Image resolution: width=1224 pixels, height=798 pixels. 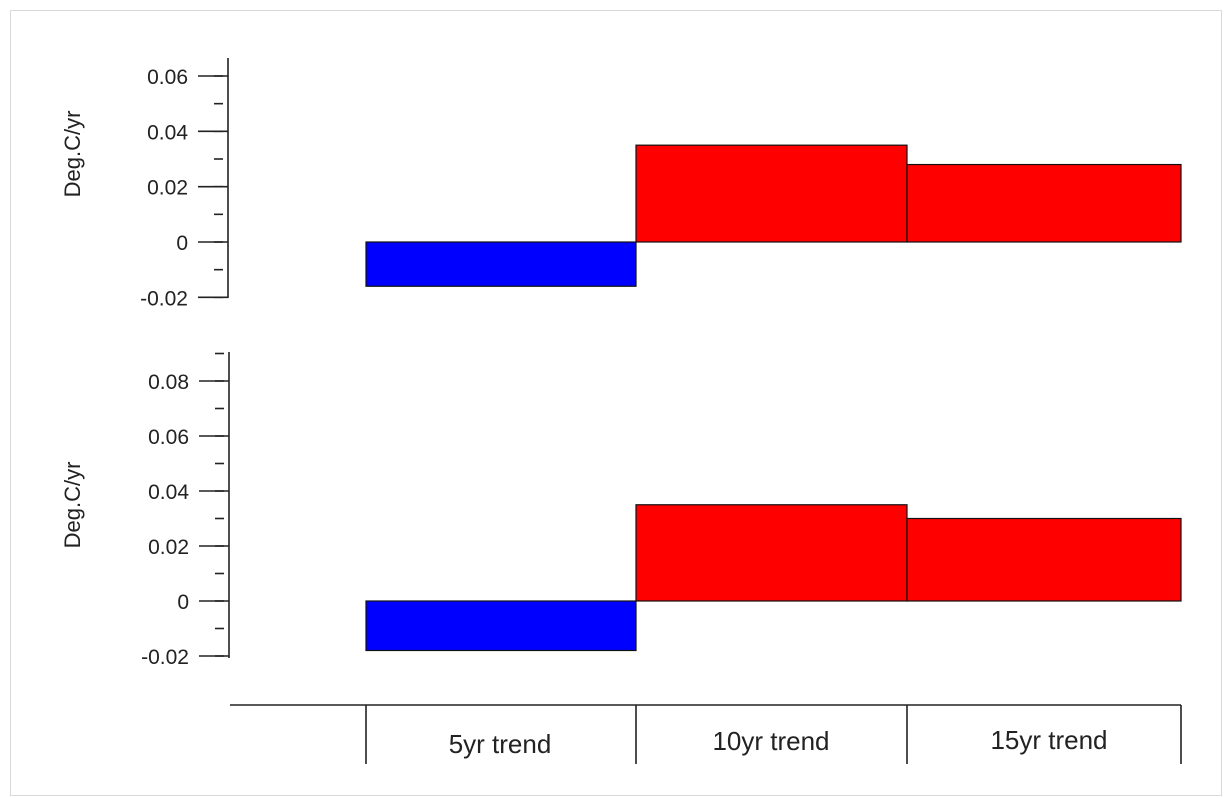 I want to click on bottom-panel-ylabel: Deg.C/yr, so click(x=72, y=505).